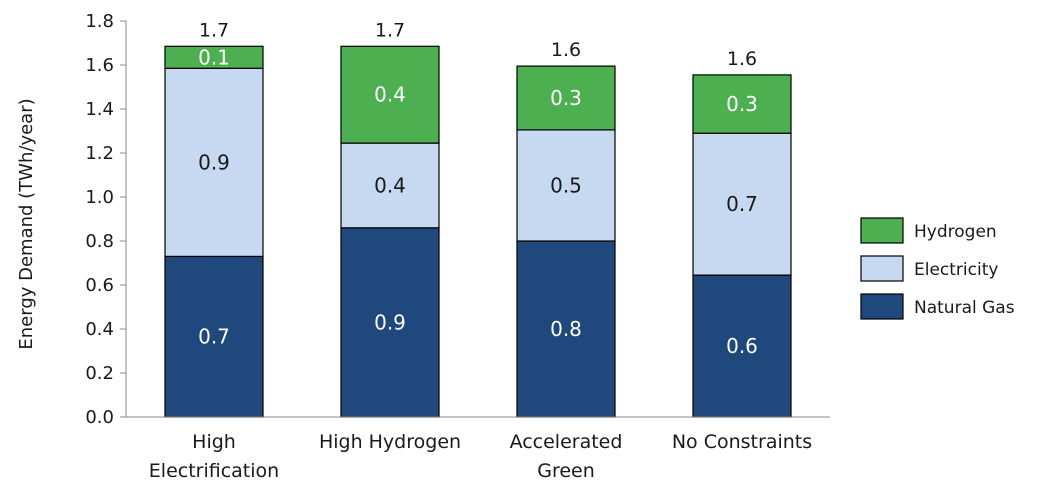  Describe the element at coordinates (106, 219) in the screenshot. I see `y-axis: 0.0 0.2 0.4 0.6 0.8 1.0 1.2 1.4 1.6 1.8` at that location.